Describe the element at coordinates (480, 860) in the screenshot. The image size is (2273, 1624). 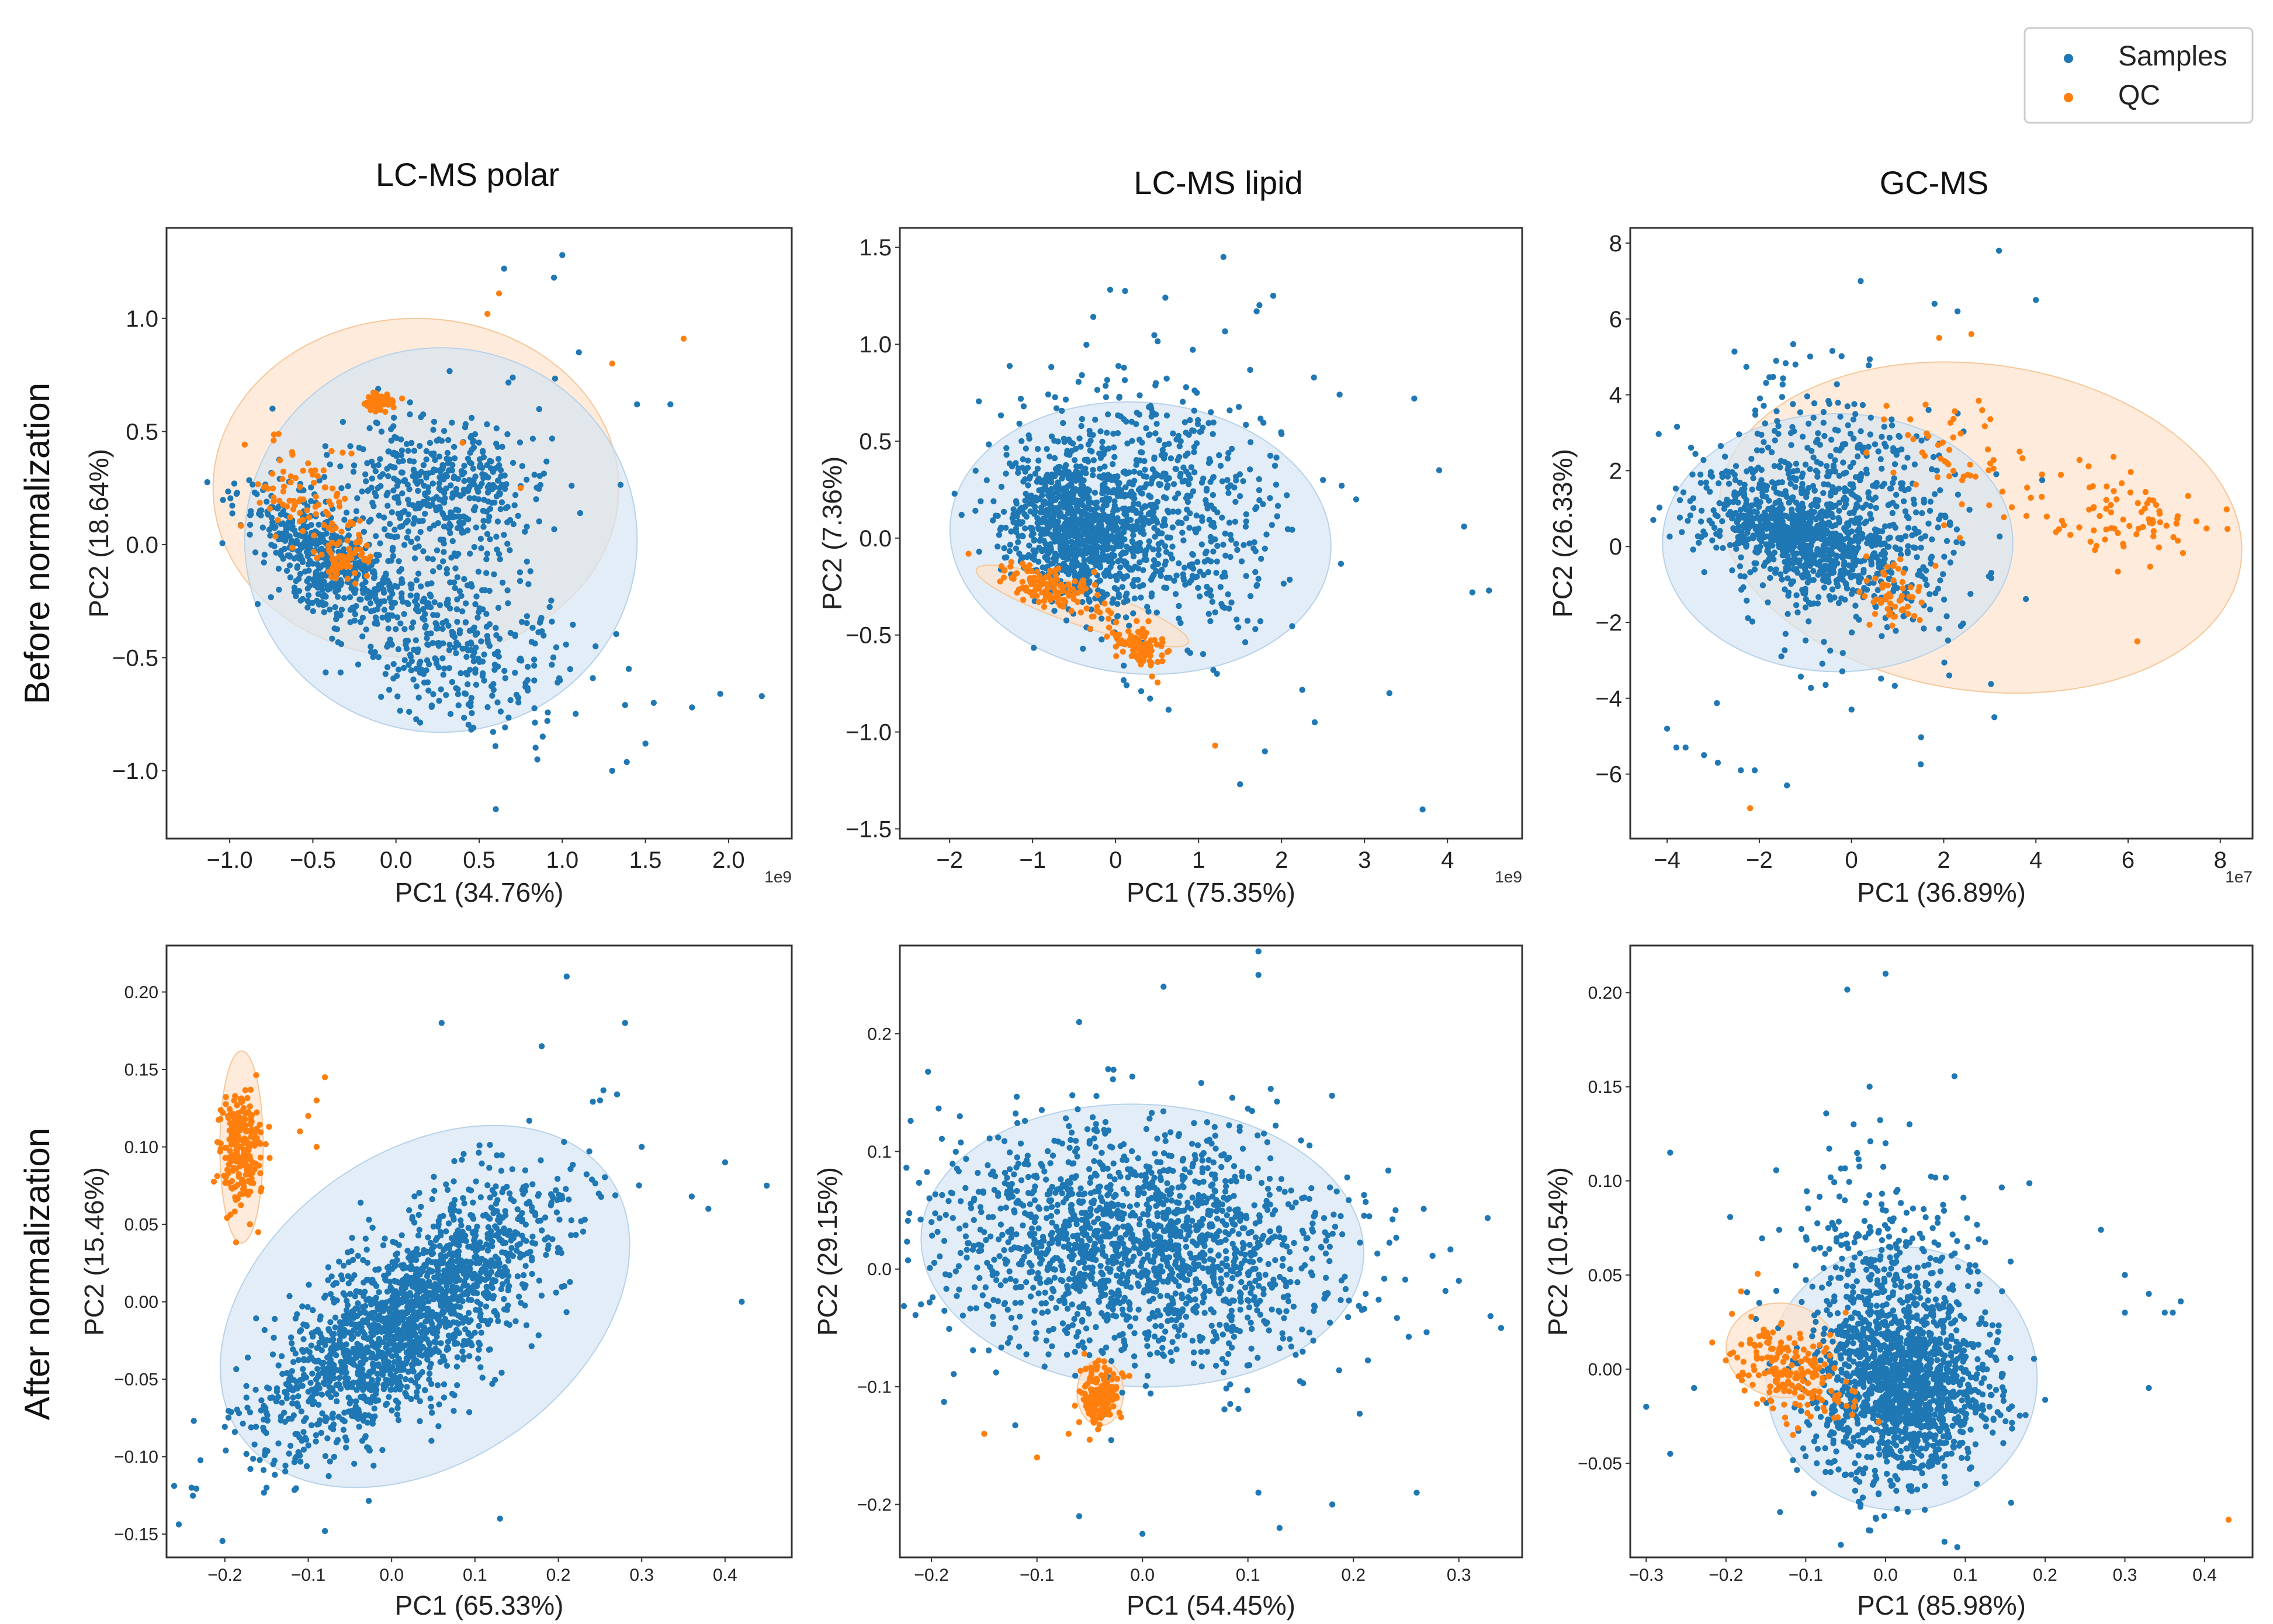
I see `x-tick-label: 0.5` at that location.